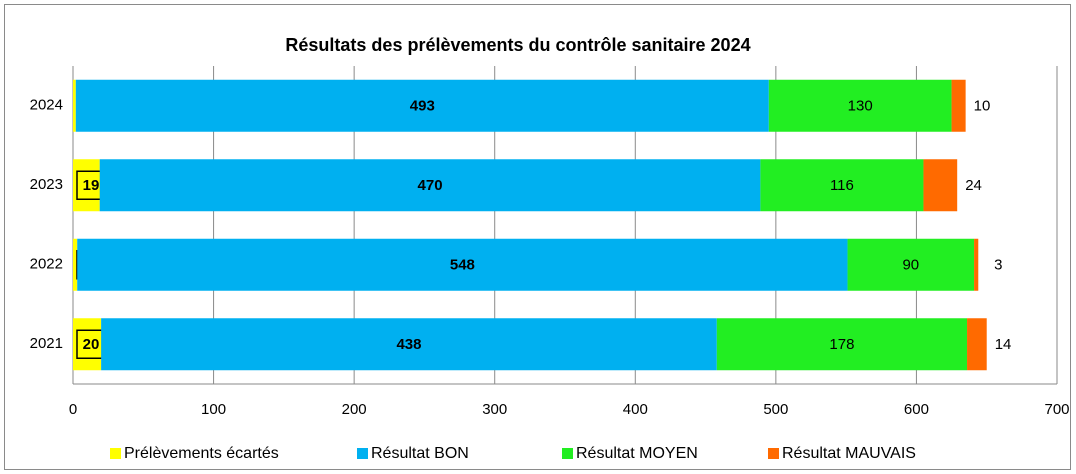 This screenshot has width=1076, height=474. What do you see at coordinates (46, 184) in the screenshot?
I see `y-tick-label: 2023` at bounding box center [46, 184].